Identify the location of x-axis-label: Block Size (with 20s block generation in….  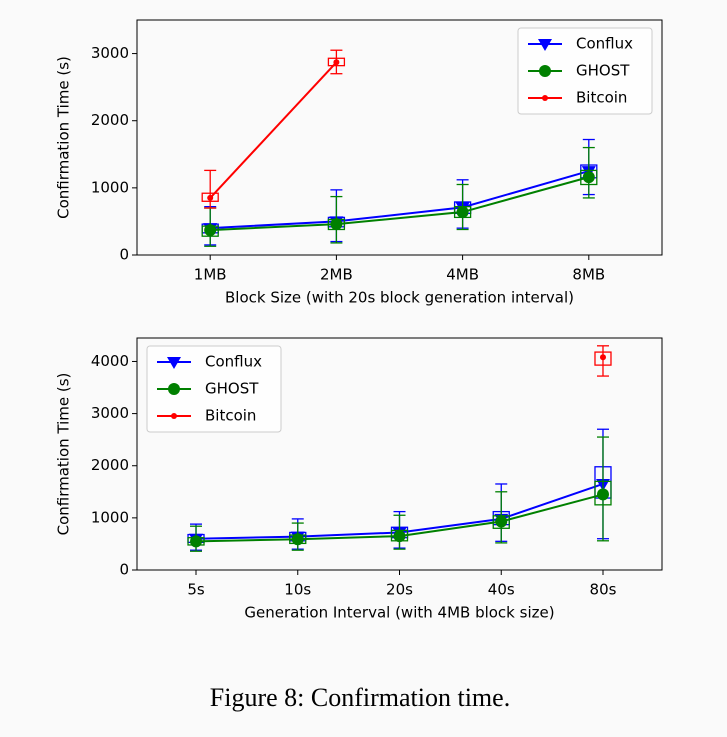
(399, 298).